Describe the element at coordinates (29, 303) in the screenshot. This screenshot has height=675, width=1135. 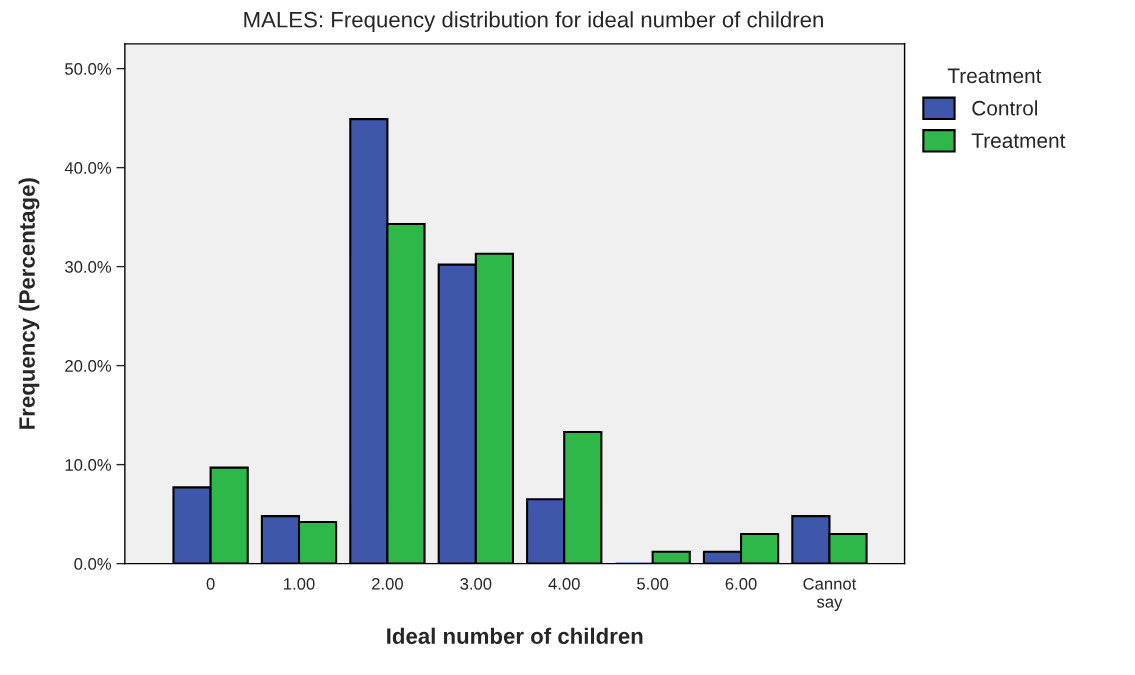
I see `y-axis-title: Frequency (Percentage)` at that location.